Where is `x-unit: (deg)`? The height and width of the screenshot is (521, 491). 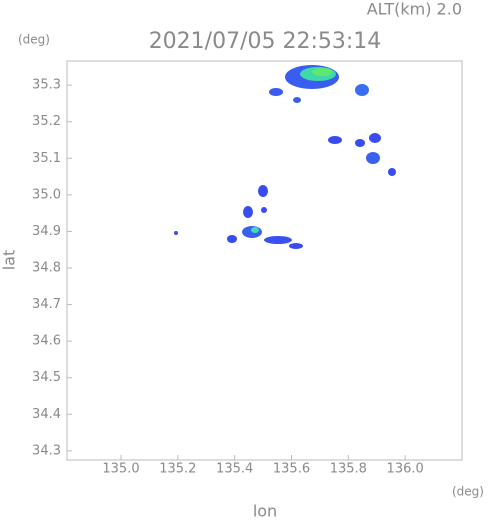
x-unit: (deg) is located at coordinates (468, 492).